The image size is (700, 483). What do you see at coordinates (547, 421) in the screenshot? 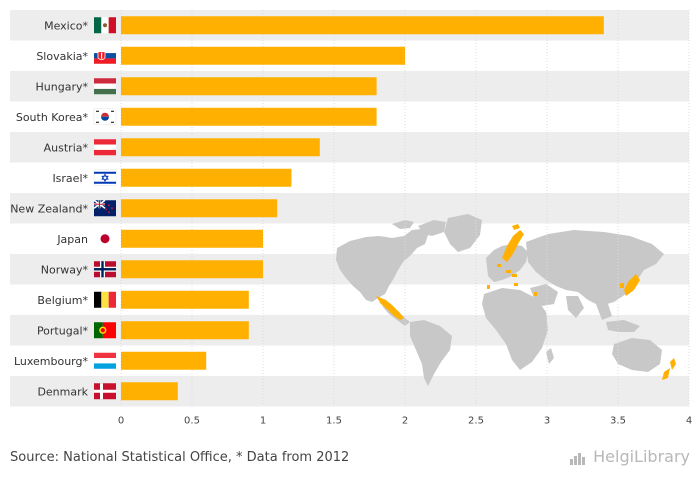
I see `x-tick-label: 3` at bounding box center [547, 421].